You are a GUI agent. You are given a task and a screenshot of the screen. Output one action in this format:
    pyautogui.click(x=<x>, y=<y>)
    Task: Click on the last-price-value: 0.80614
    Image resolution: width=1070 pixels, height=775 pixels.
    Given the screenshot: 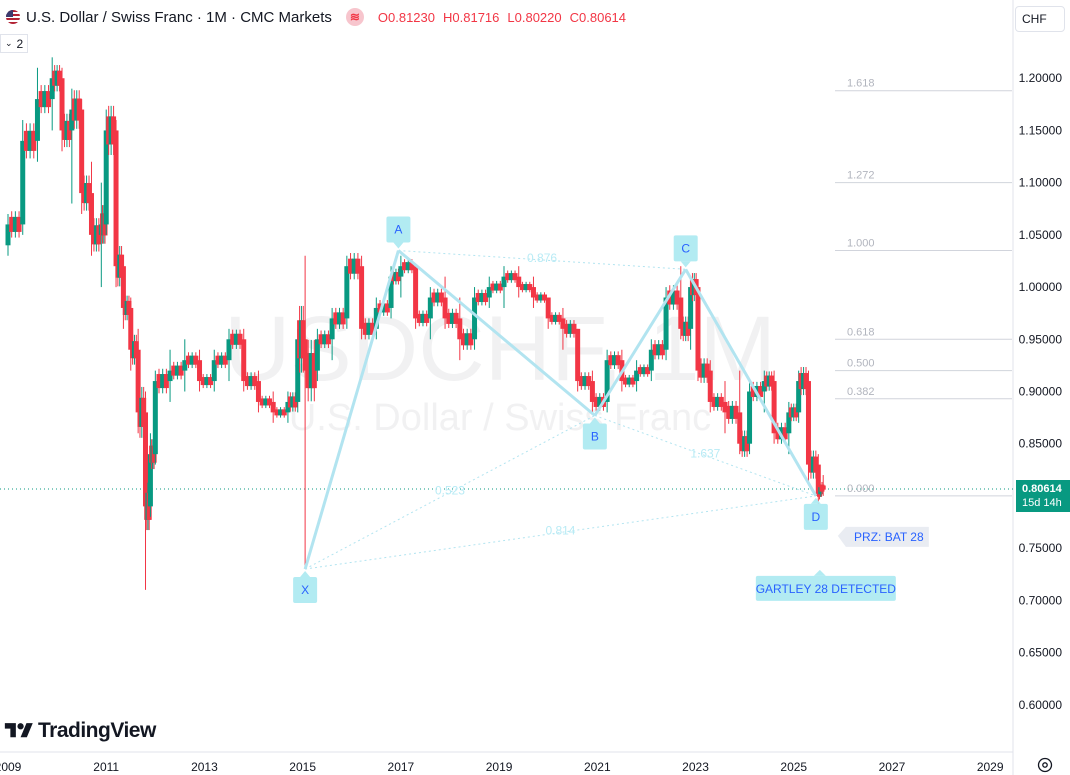 What is the action you would take?
    pyautogui.click(x=1042, y=489)
    